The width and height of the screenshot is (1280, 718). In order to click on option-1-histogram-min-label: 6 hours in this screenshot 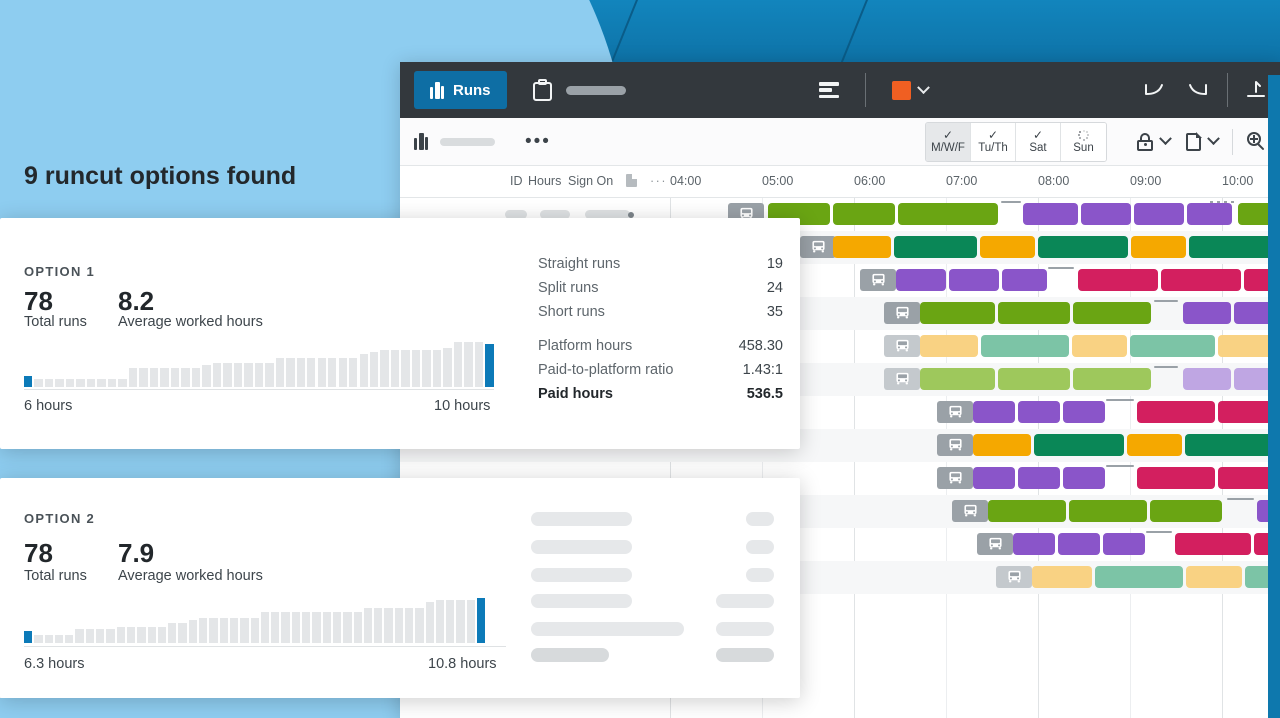, I will do `click(48, 406)`.